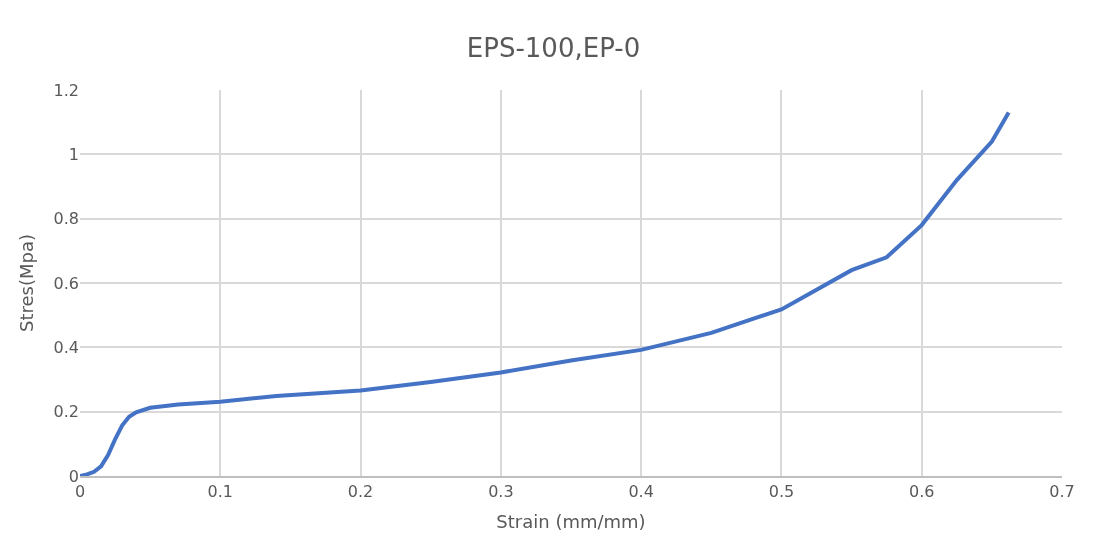 This screenshot has height=551, width=1107. What do you see at coordinates (360, 491) in the screenshot?
I see `x-tick-label: 0.2` at bounding box center [360, 491].